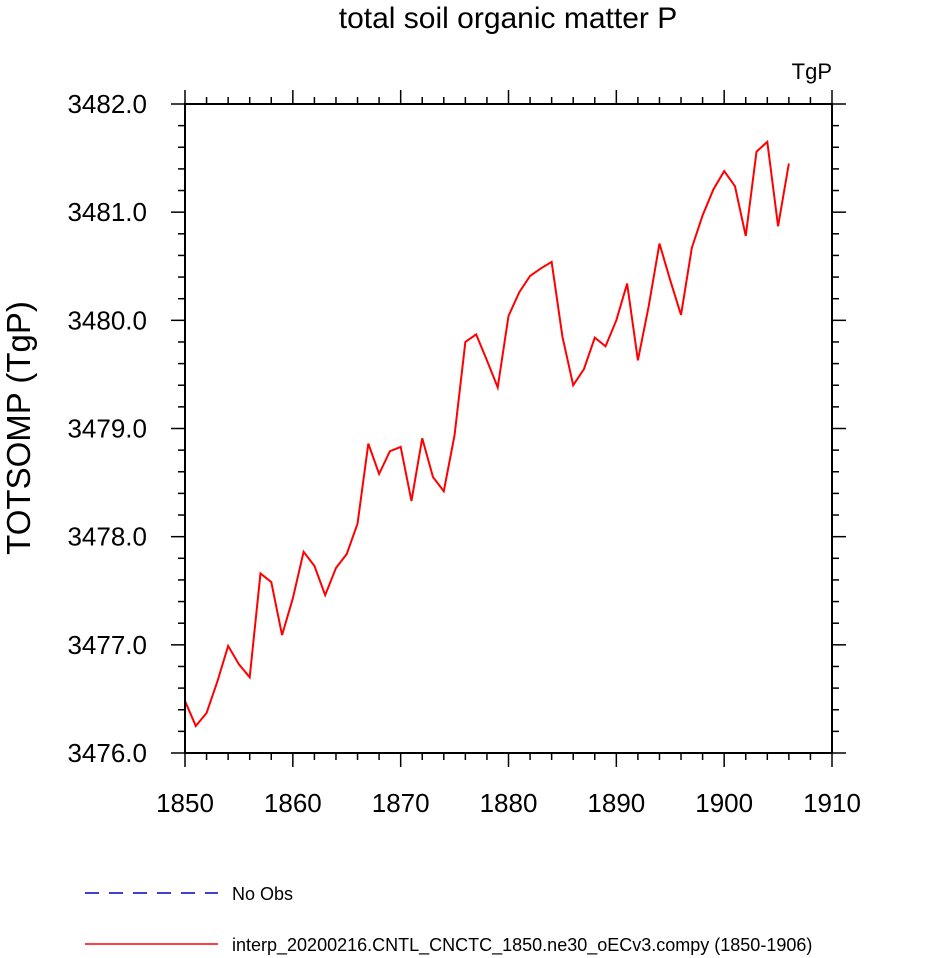  Describe the element at coordinates (508, 18) in the screenshot. I see `chart-title: total soil organic matter P` at that location.